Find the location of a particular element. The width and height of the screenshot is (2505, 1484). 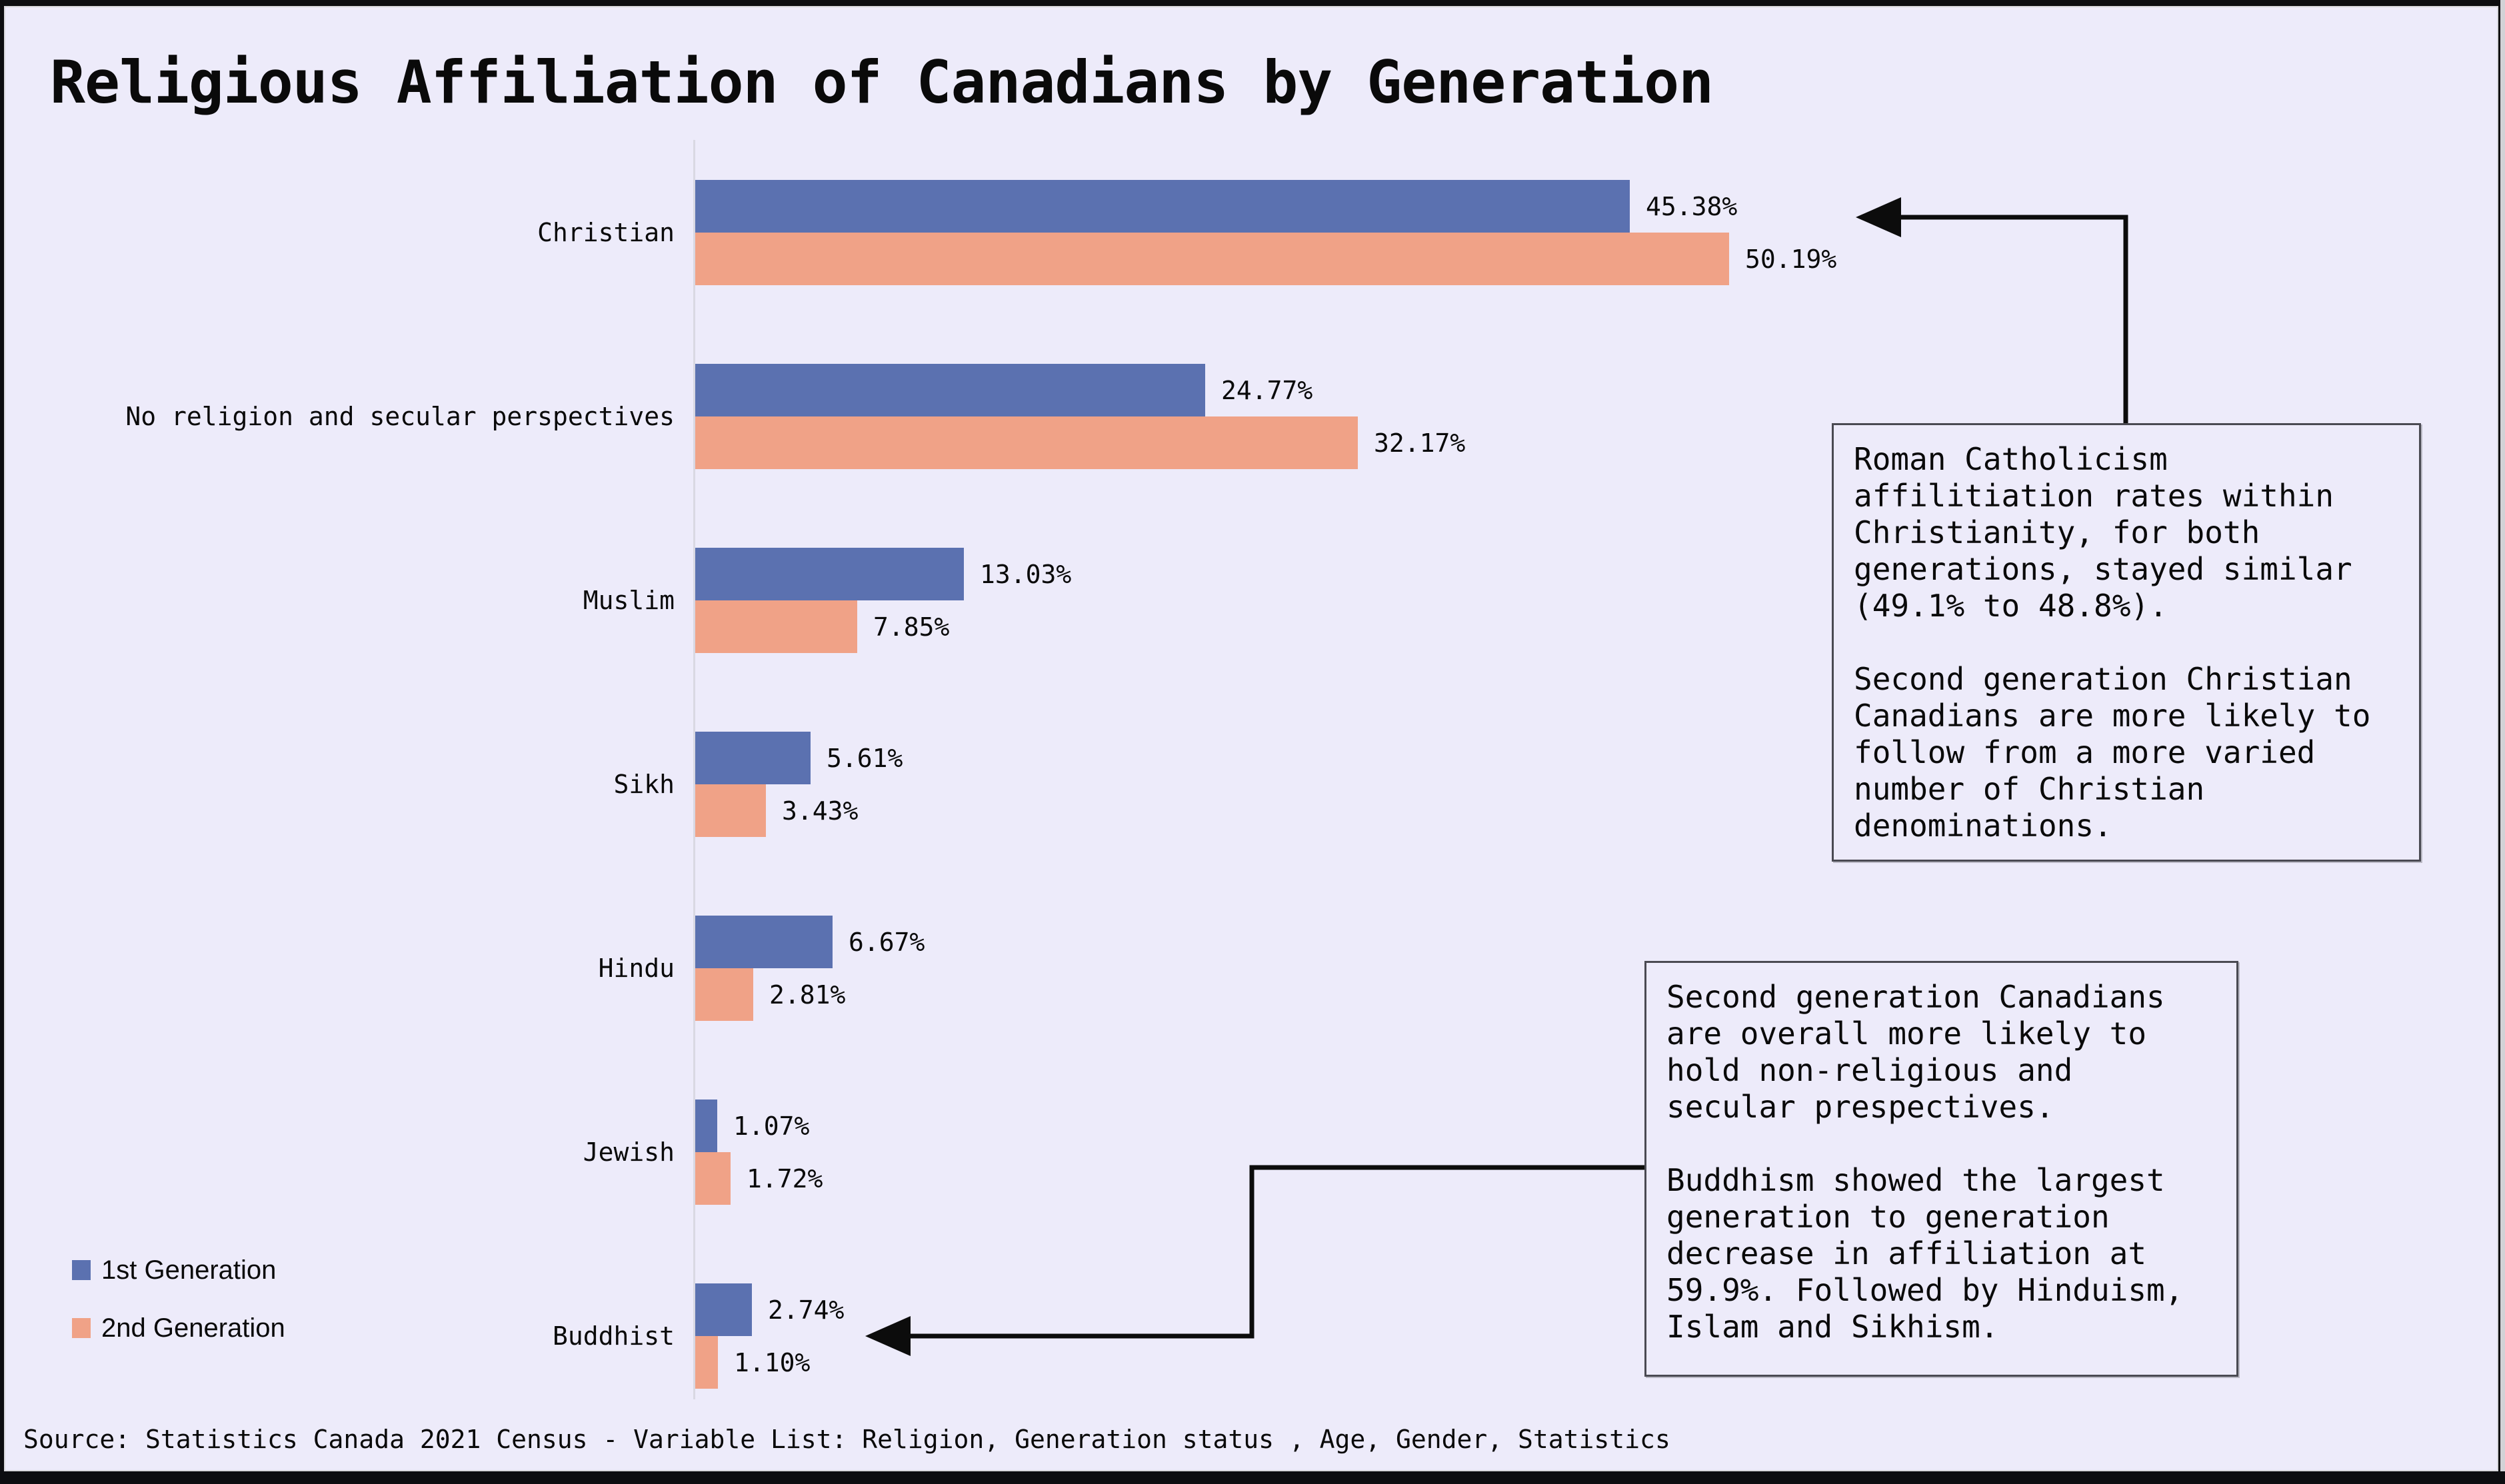

bar-hindu-2nd-generation is located at coordinates (724, 994).